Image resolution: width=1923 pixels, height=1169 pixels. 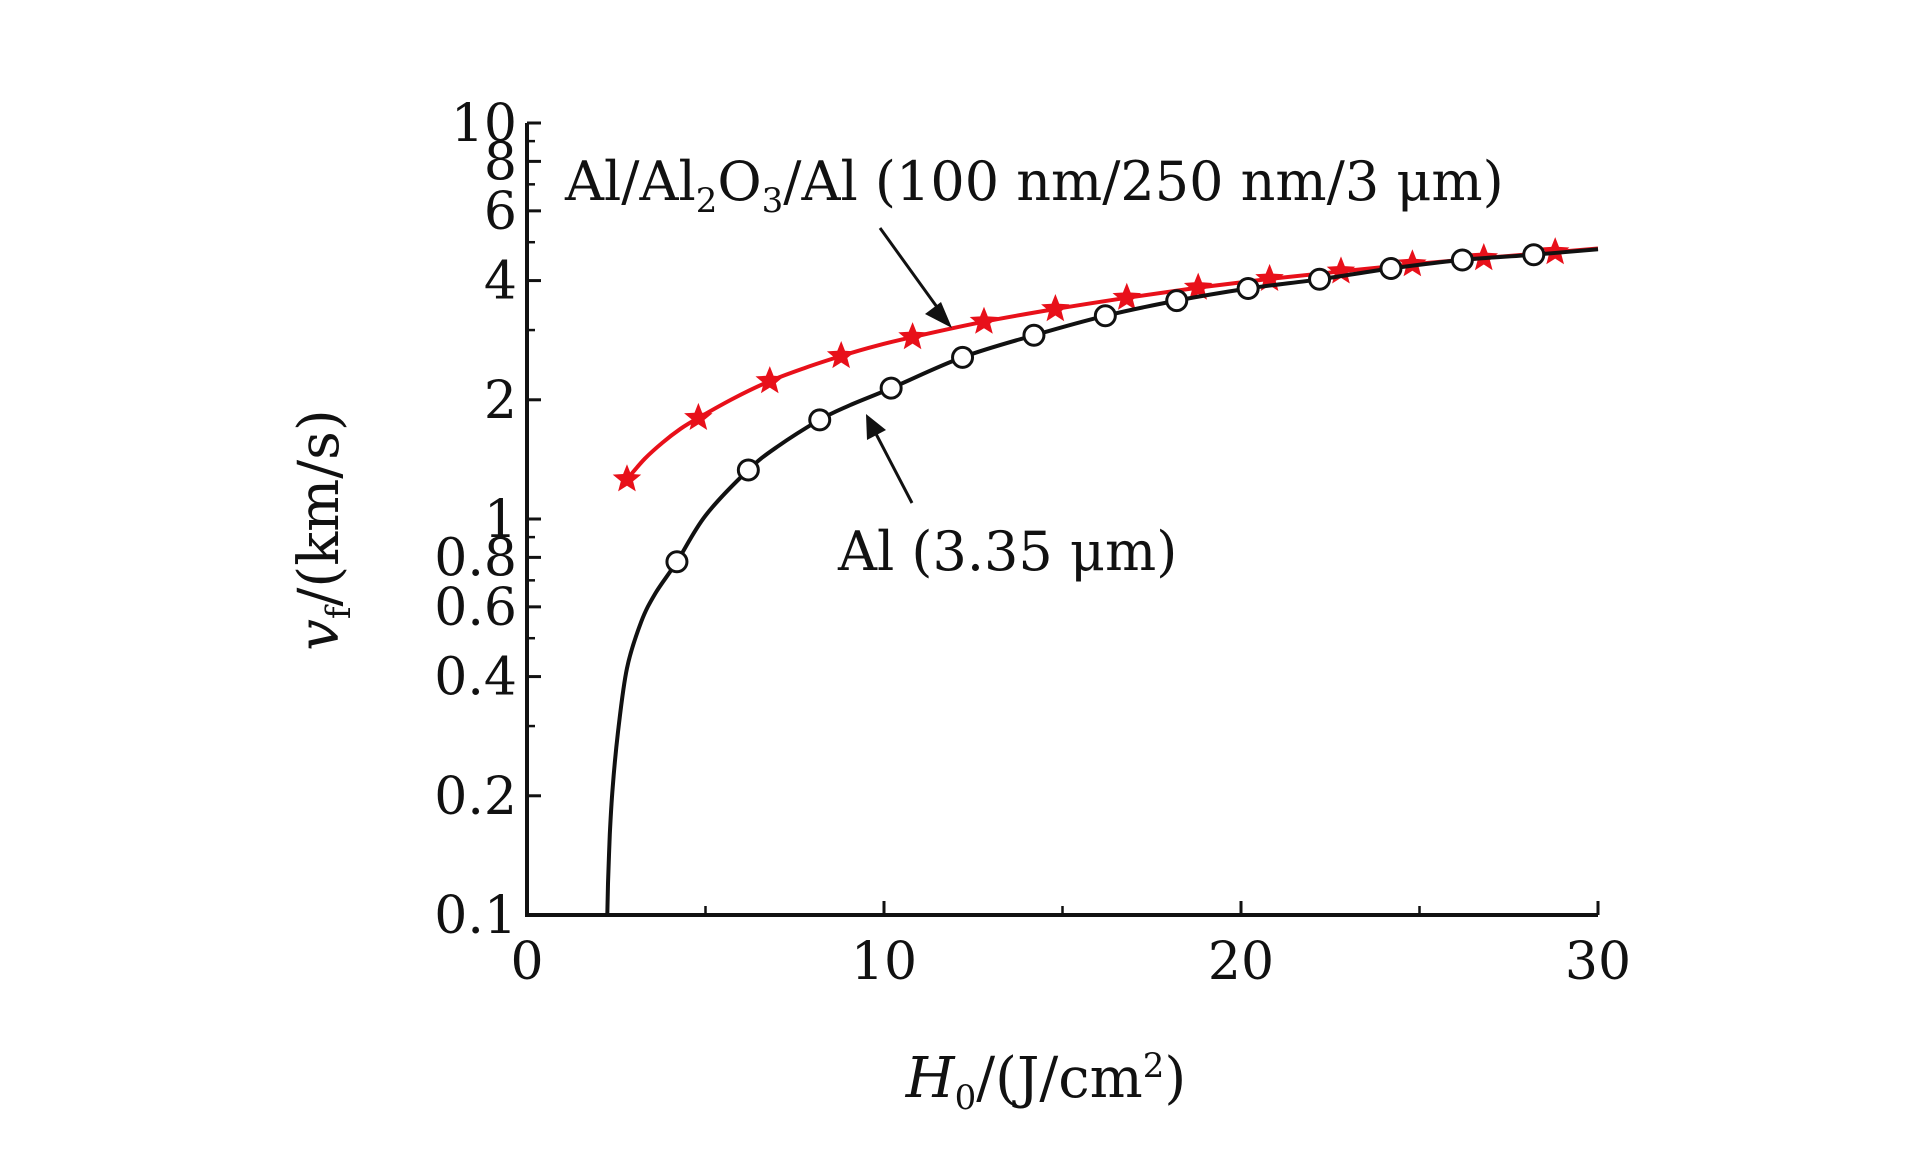 What do you see at coordinates (1112, 363) in the screenshot?
I see `series-0-line` at bounding box center [1112, 363].